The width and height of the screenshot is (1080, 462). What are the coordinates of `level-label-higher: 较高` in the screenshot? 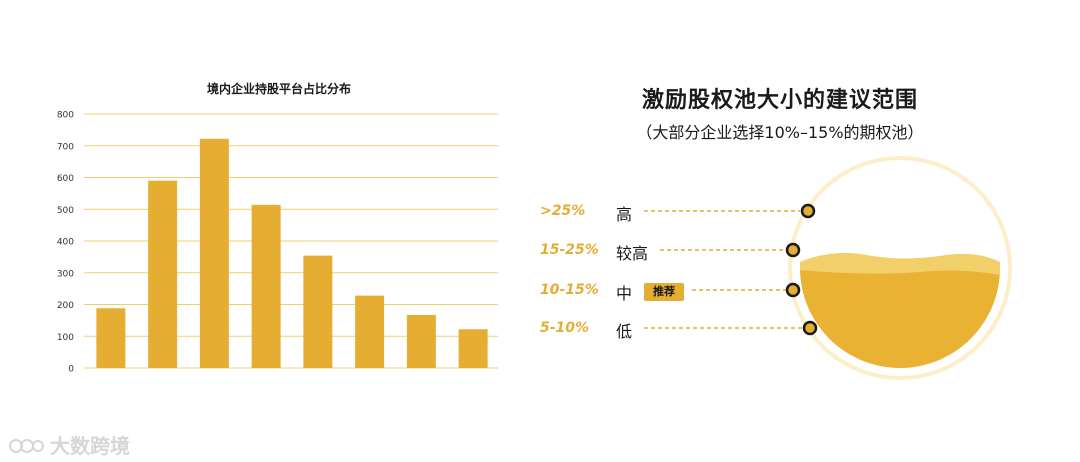 It's located at (632, 253).